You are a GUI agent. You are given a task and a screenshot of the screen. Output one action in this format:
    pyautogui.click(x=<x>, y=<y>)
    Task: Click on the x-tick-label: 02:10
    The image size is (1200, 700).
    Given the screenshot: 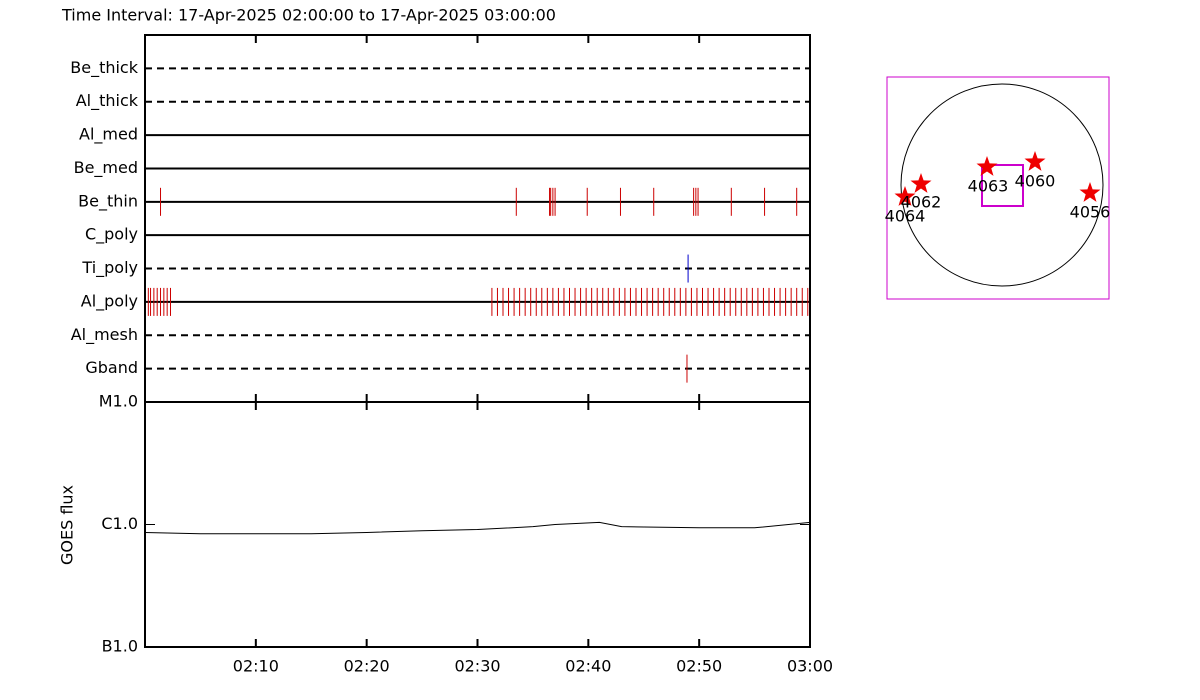 What is the action you would take?
    pyautogui.click(x=256, y=666)
    